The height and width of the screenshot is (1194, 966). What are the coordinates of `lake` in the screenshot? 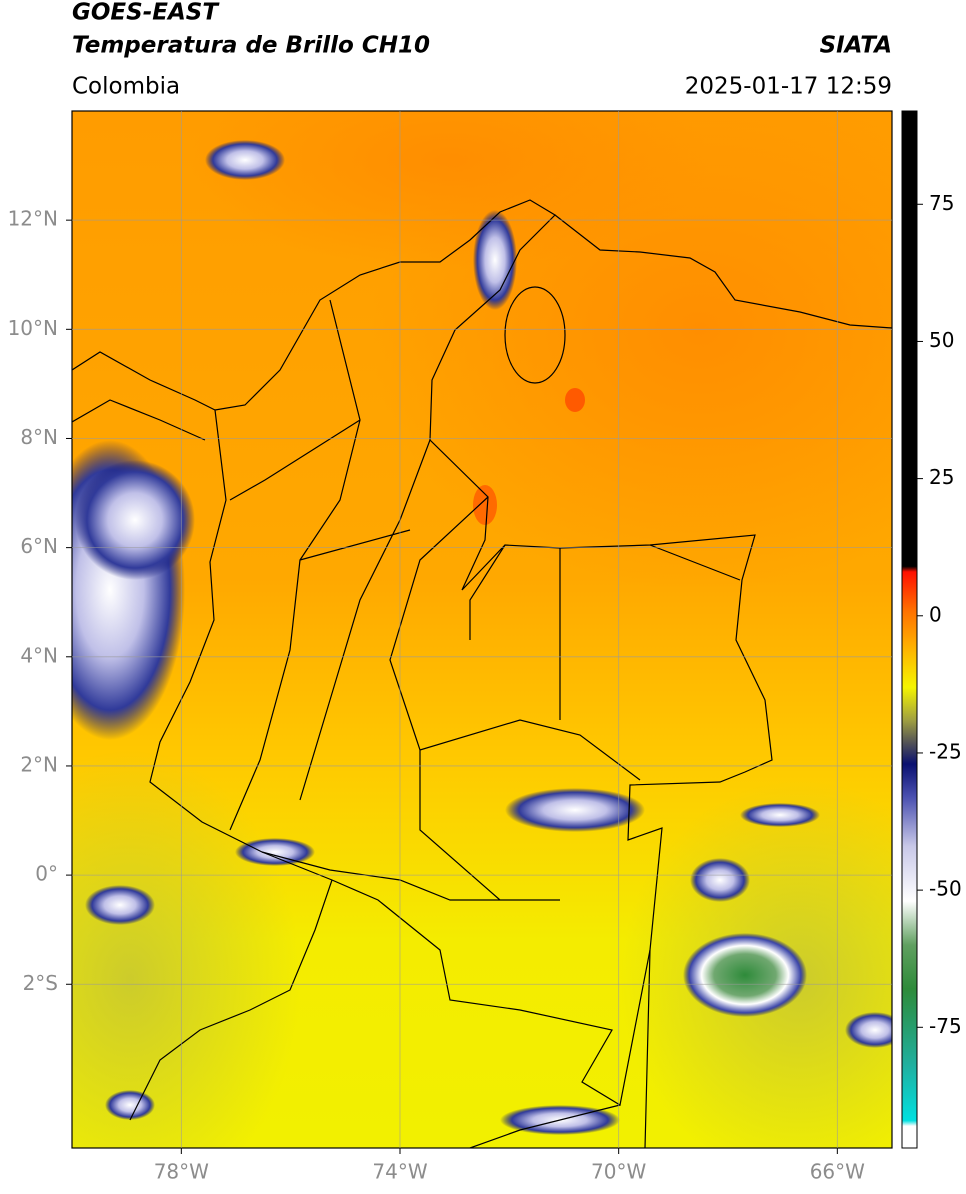 It's located at (535, 335).